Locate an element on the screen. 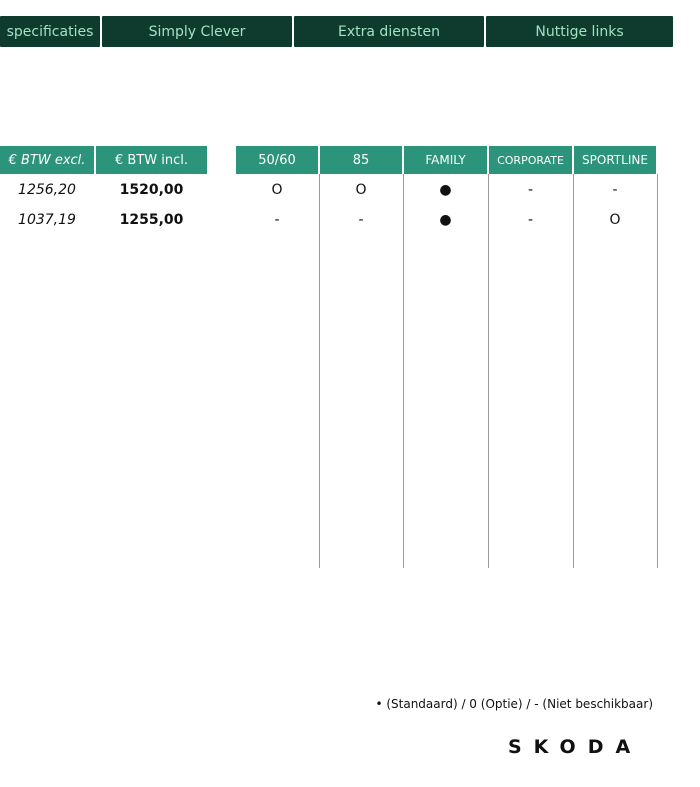 The width and height of the screenshot is (700, 787). price-incl: 1255,00 is located at coordinates (151, 220).